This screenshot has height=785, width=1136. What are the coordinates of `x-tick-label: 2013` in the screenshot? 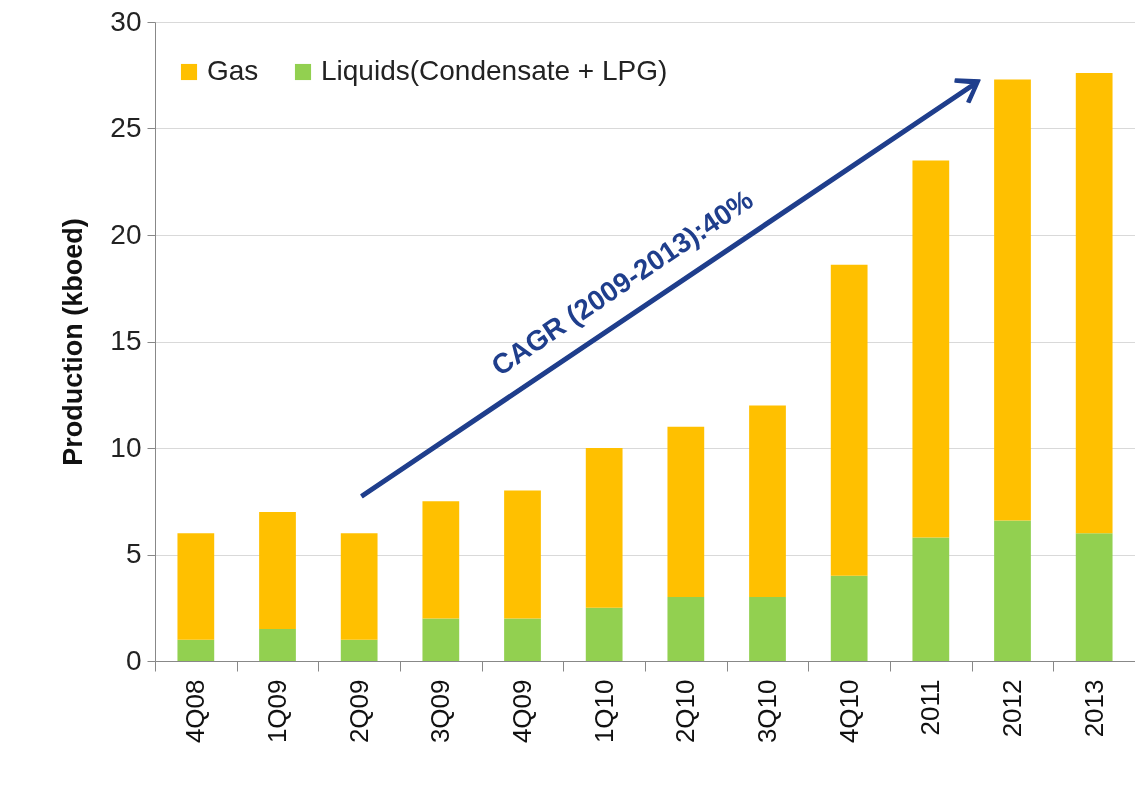 It's located at (1093, 708).